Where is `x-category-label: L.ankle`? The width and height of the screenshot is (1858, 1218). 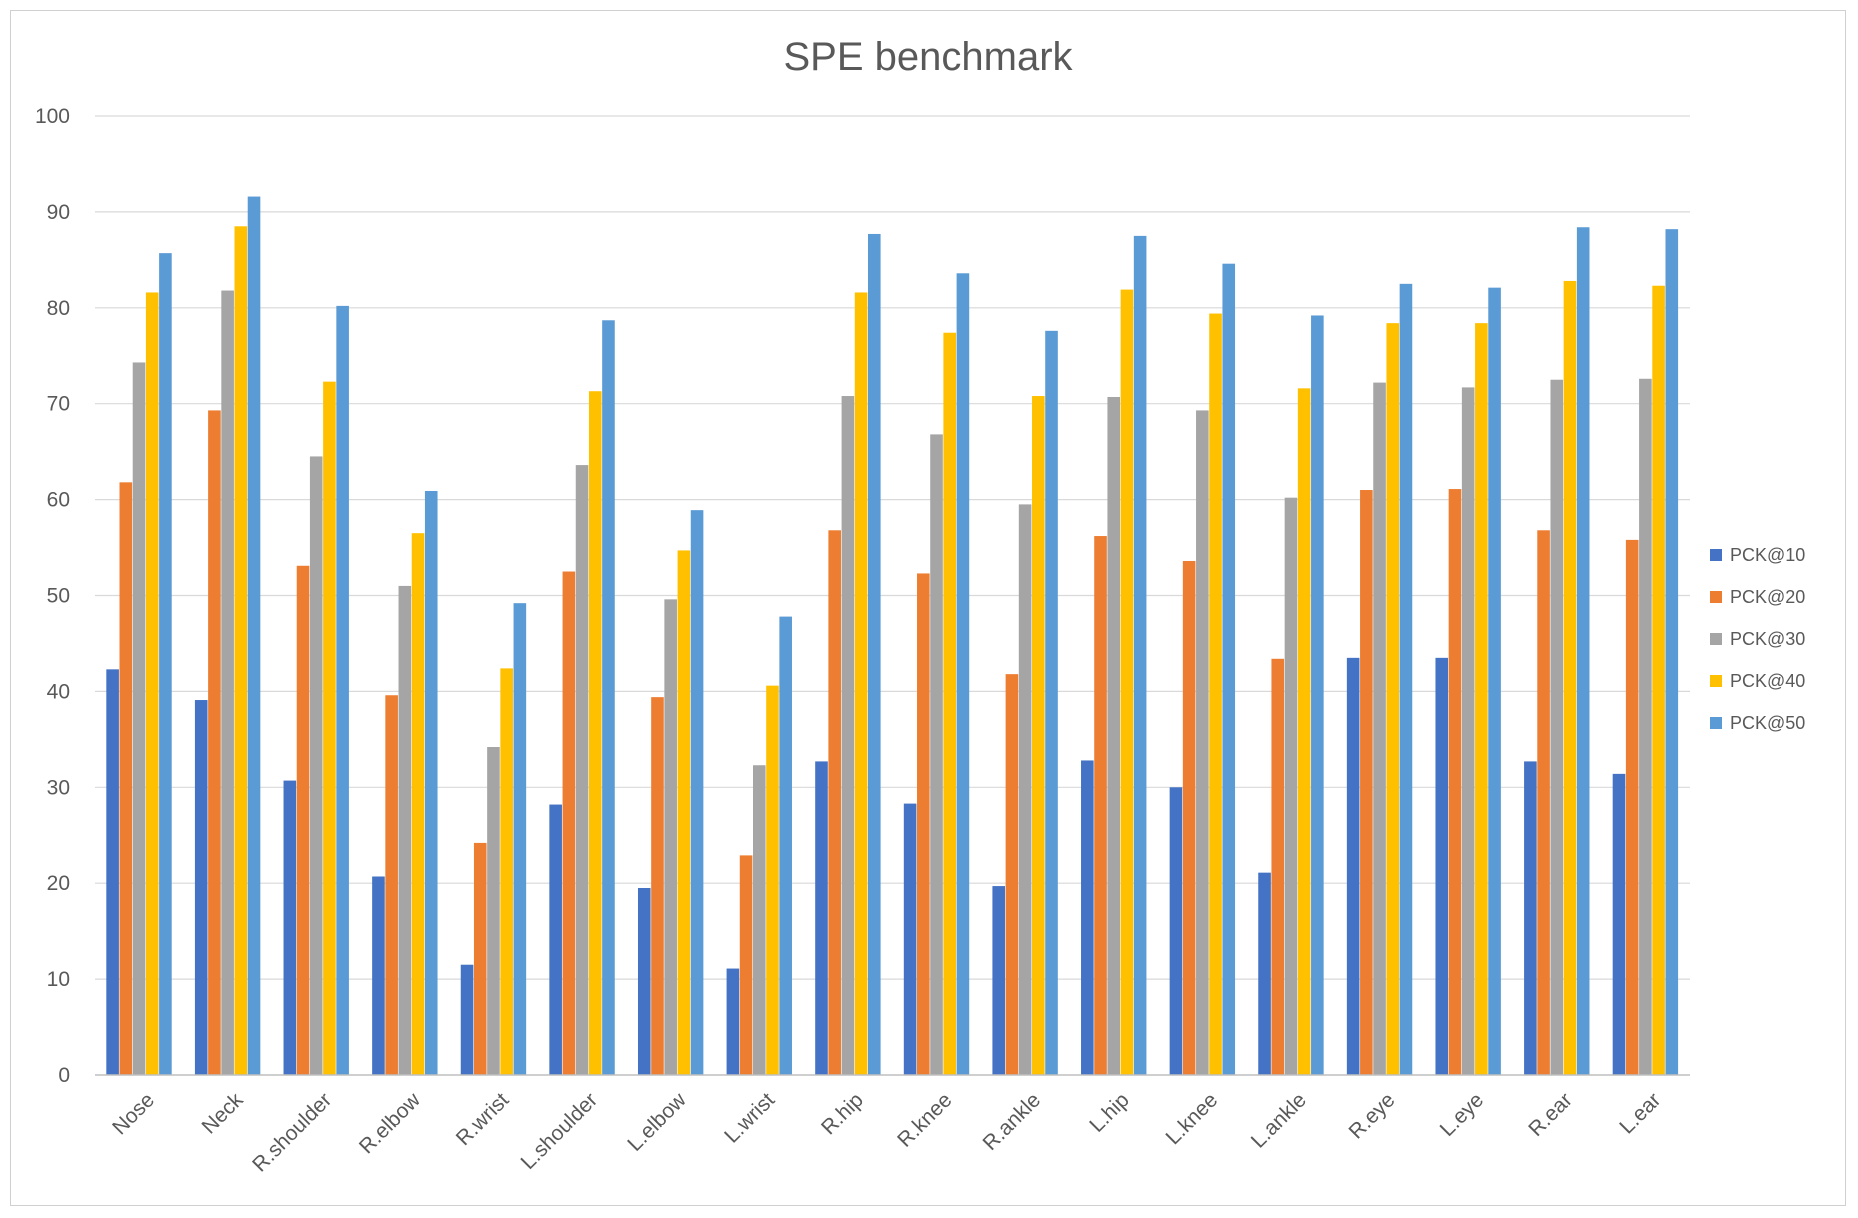
x-category-label: L.ankle is located at coordinates (1279, 1120).